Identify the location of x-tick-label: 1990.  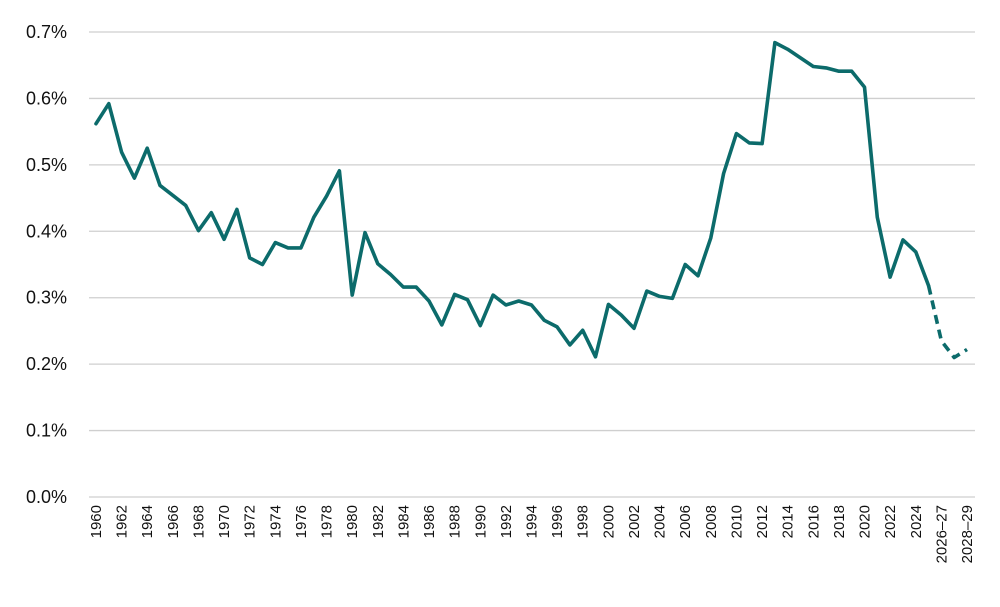
(480, 521).